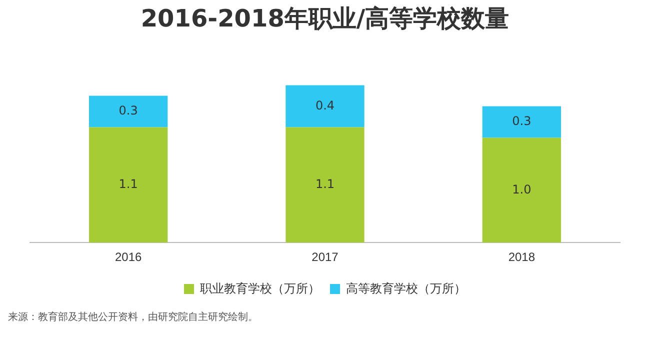  What do you see at coordinates (325, 257) in the screenshot?
I see `x-tick-label: 2017` at bounding box center [325, 257].